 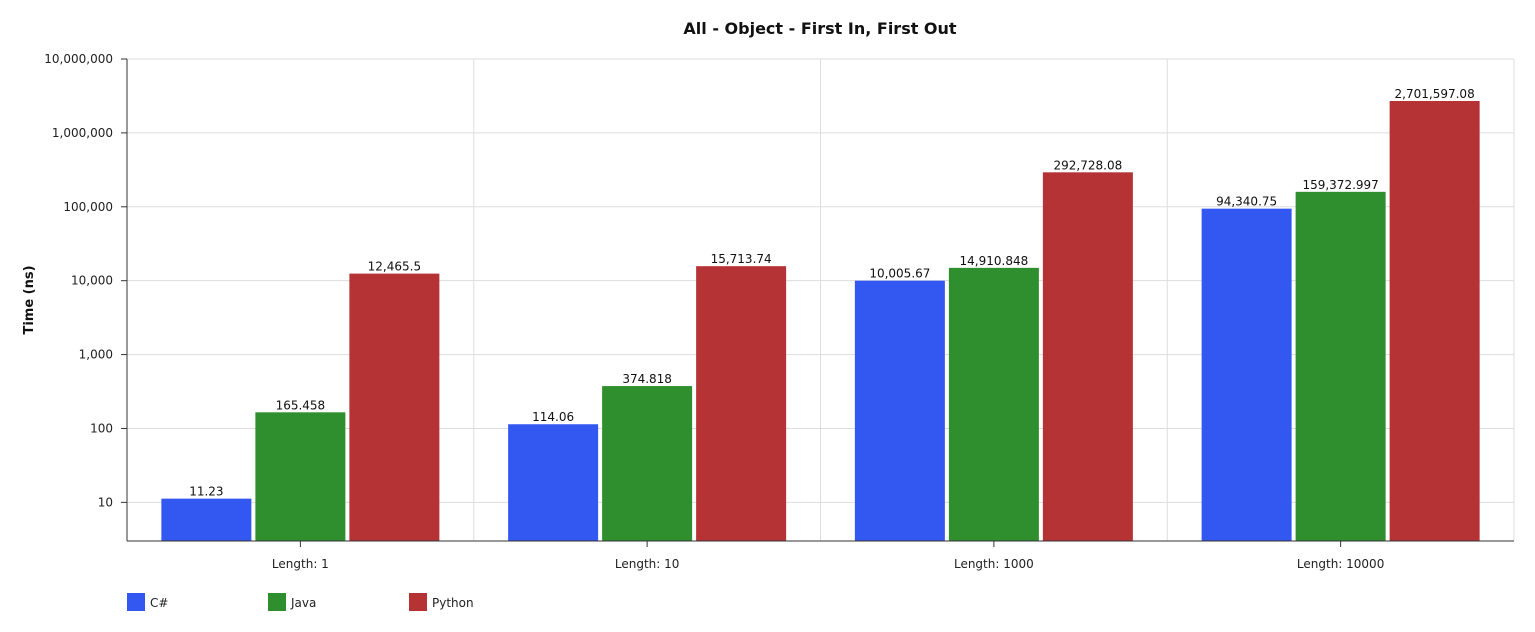 What do you see at coordinates (78, 59) in the screenshot?
I see `y-tick-label: 10,000,000` at bounding box center [78, 59].